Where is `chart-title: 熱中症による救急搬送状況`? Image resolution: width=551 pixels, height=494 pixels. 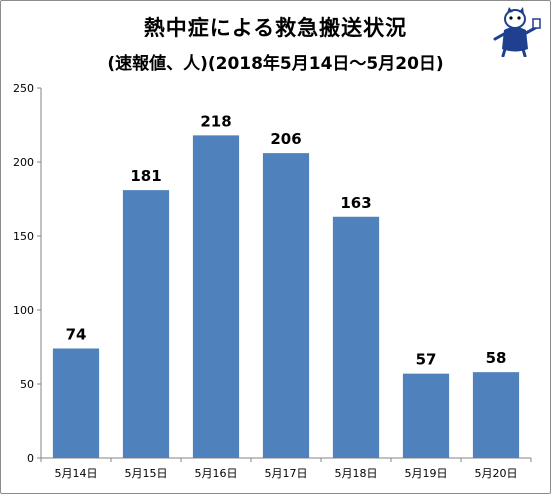 chart-title: 熱中症による救急搬送状況 is located at coordinates (275, 28).